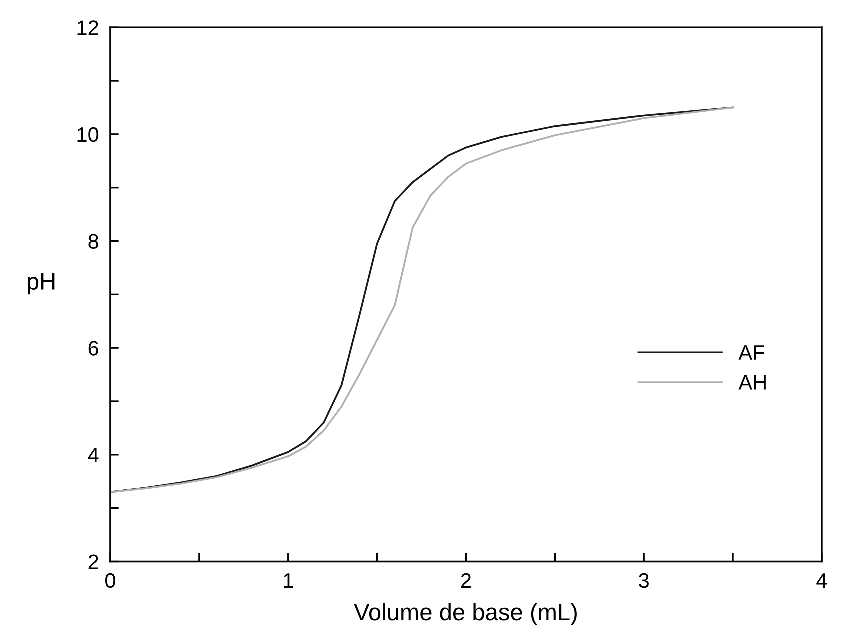 The image size is (850, 642). I want to click on y-axis-title: pH, so click(41, 284).